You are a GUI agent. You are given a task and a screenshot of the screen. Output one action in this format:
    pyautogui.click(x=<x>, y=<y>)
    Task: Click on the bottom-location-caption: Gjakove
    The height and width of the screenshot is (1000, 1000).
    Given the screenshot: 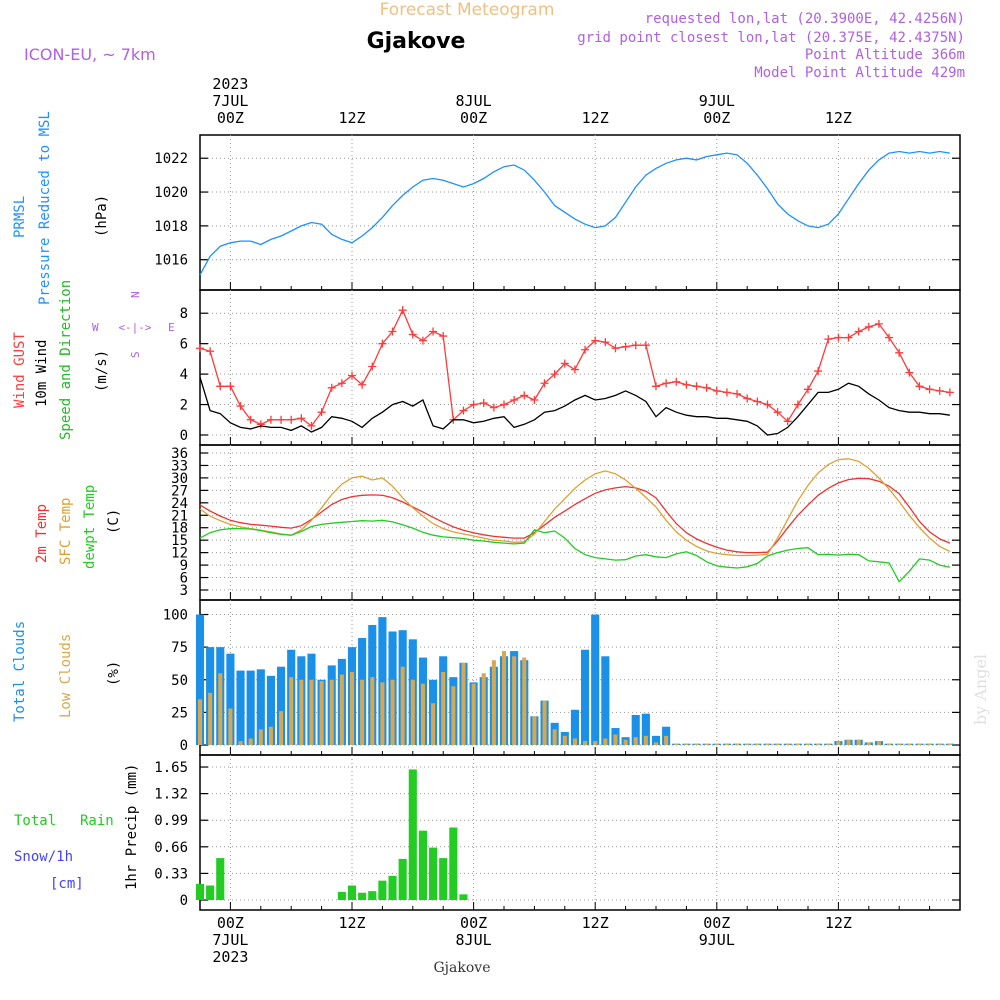 What is the action you would take?
    pyautogui.click(x=462, y=968)
    